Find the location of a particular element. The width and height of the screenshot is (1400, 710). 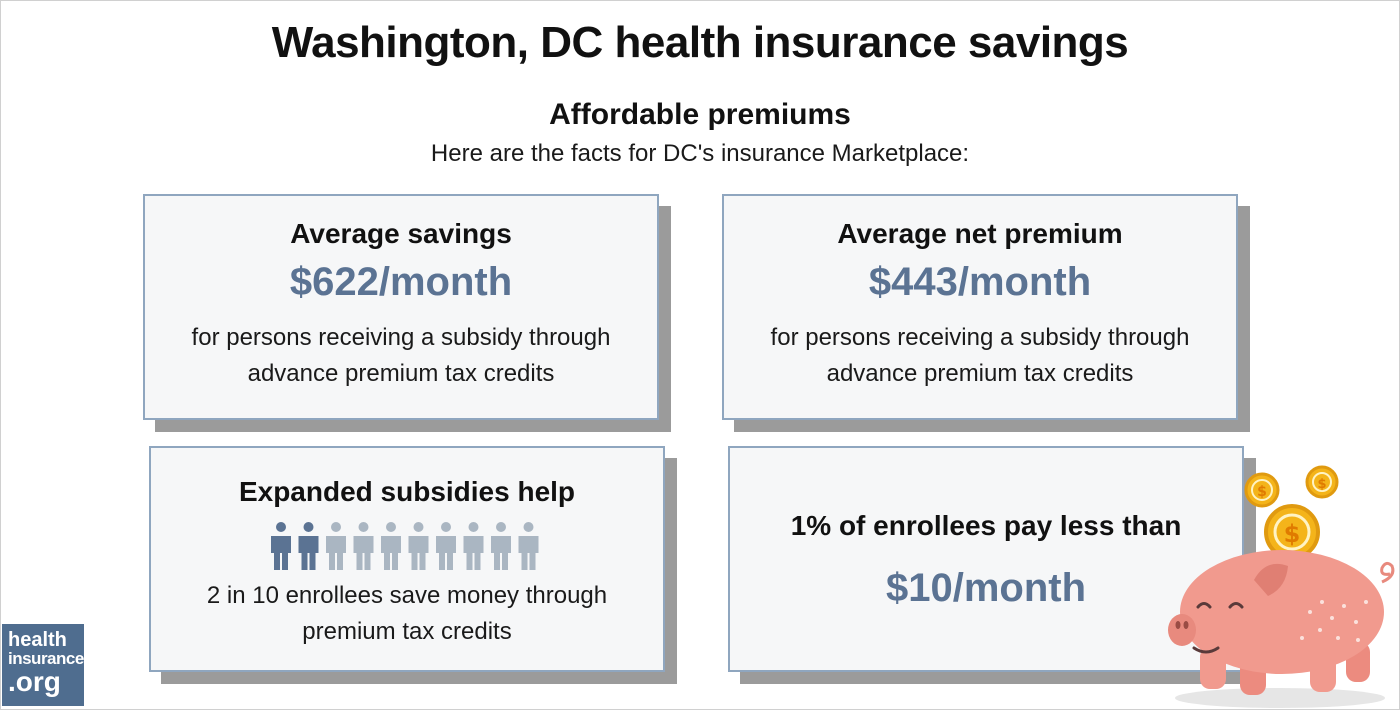

healthinsurance-org-logo: health insurance .org is located at coordinates (43, 665).